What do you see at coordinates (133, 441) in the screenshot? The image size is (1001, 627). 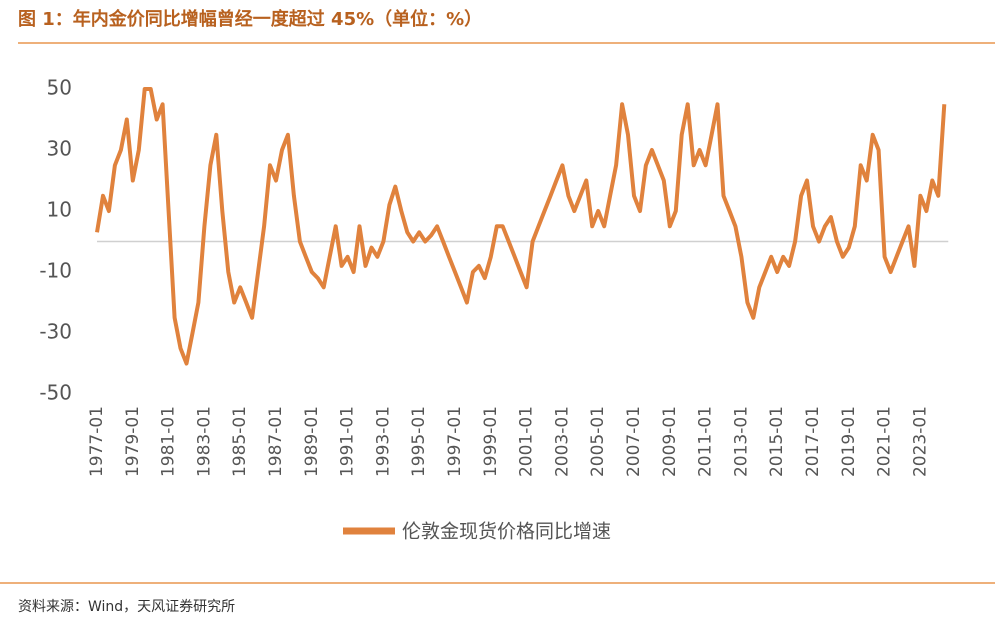 I see `x-tick-label: 1979-01` at bounding box center [133, 441].